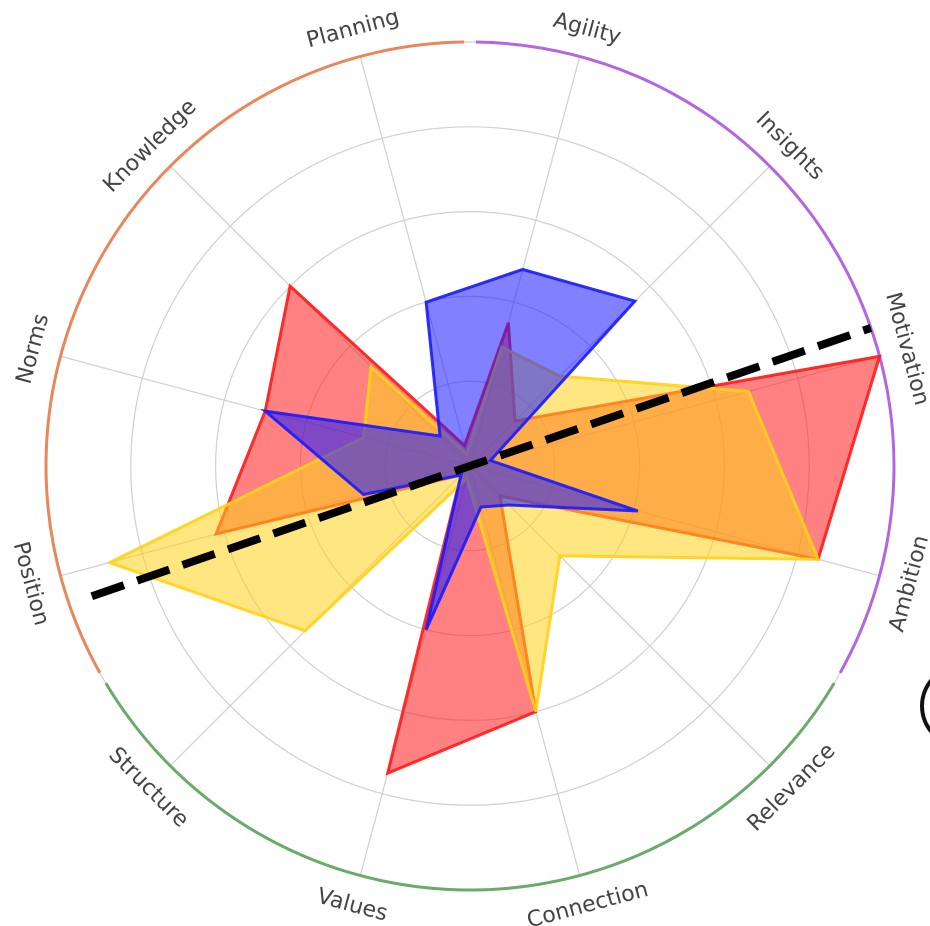 This screenshot has height=926, width=930. Describe the element at coordinates (907, 584) in the screenshot. I see `axis-label-ambition: Ambition` at that location.